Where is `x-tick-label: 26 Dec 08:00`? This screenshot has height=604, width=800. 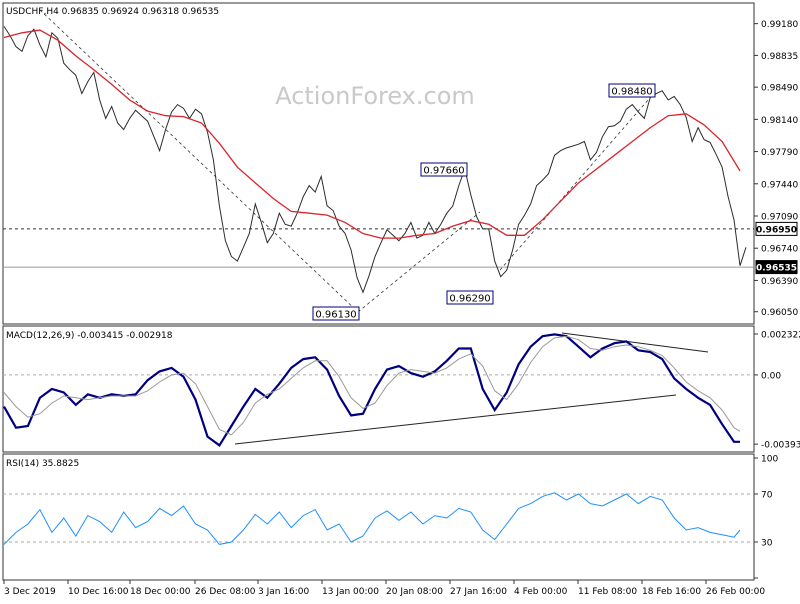
x-tick-label: 26 Dec 08:00 is located at coordinates (225, 592).